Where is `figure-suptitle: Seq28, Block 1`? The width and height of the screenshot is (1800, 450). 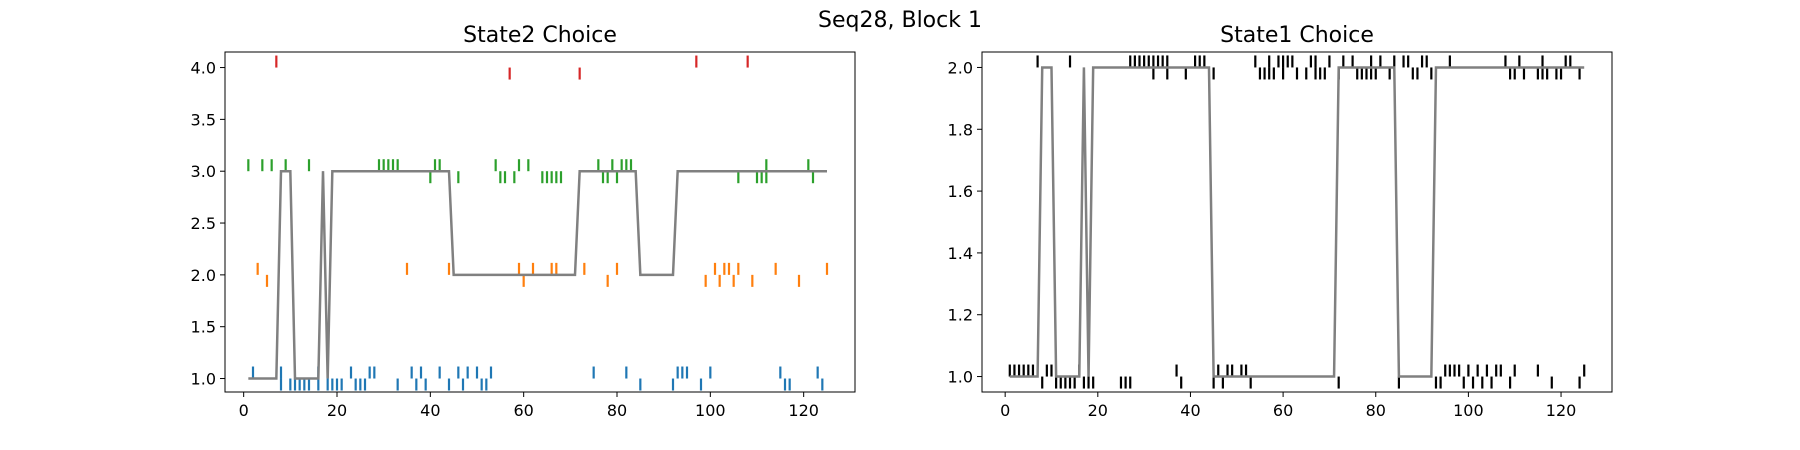
figure-suptitle: Seq28, Block 1 is located at coordinates (900, 20).